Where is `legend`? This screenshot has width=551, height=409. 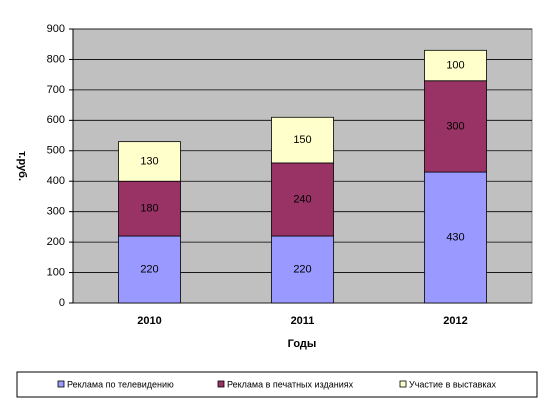
legend is located at coordinates (277, 384).